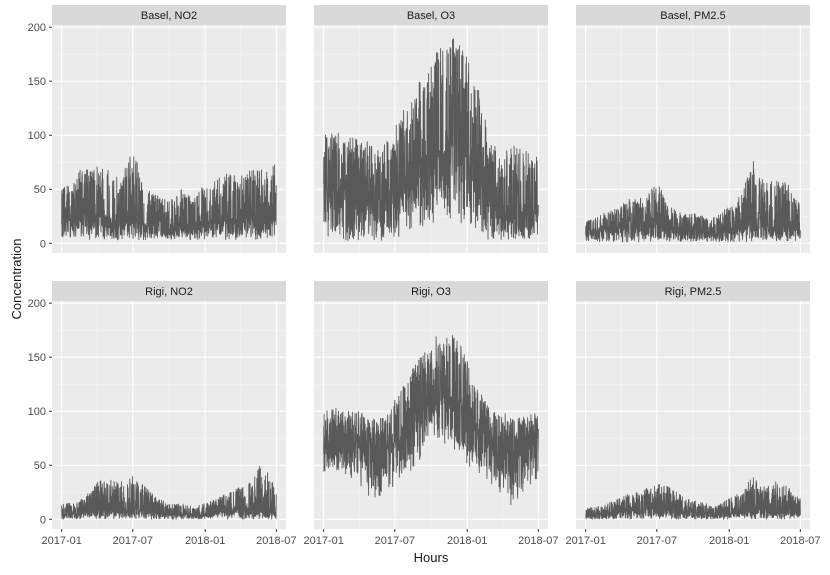 The image size is (830, 575). I want to click on facet-panel: Basel, PM2.5, so click(693, 129).